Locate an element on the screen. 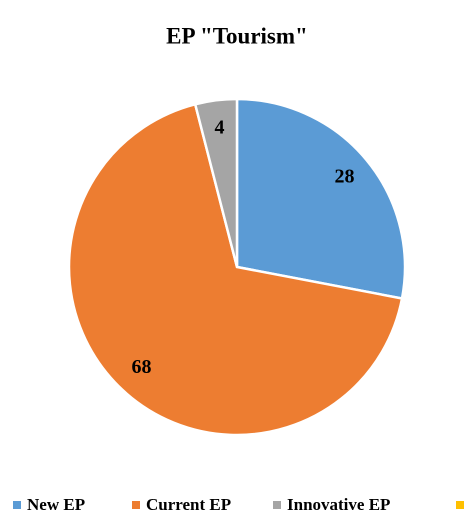  data-label: 28 is located at coordinates (344, 177).